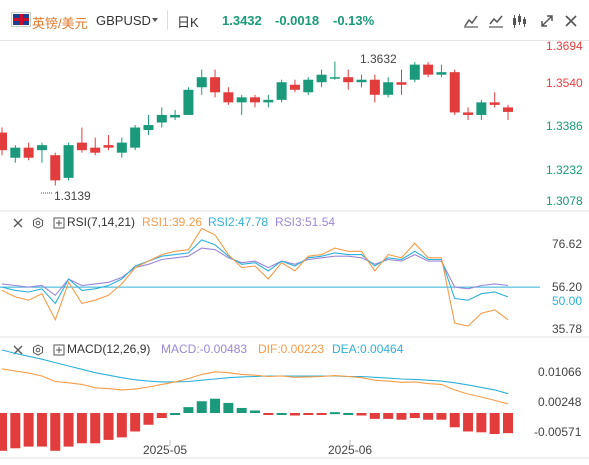 Image resolution: width=589 pixels, height=465 pixels. What do you see at coordinates (297, 20) in the screenshot?
I see `price-change: -0.0018` at bounding box center [297, 20].